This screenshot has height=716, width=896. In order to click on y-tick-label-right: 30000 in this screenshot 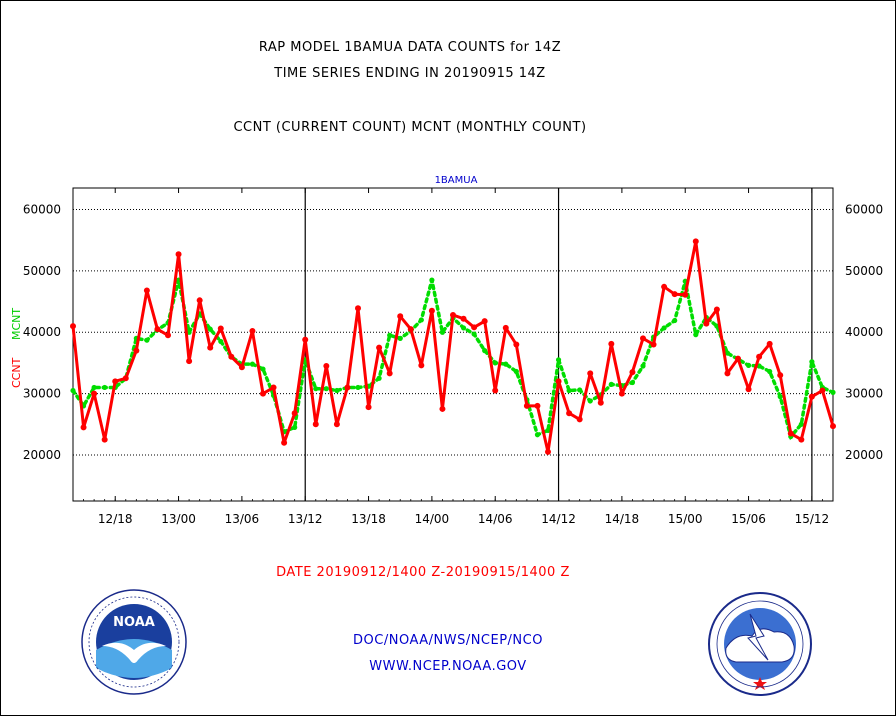, I will do `click(864, 394)`.